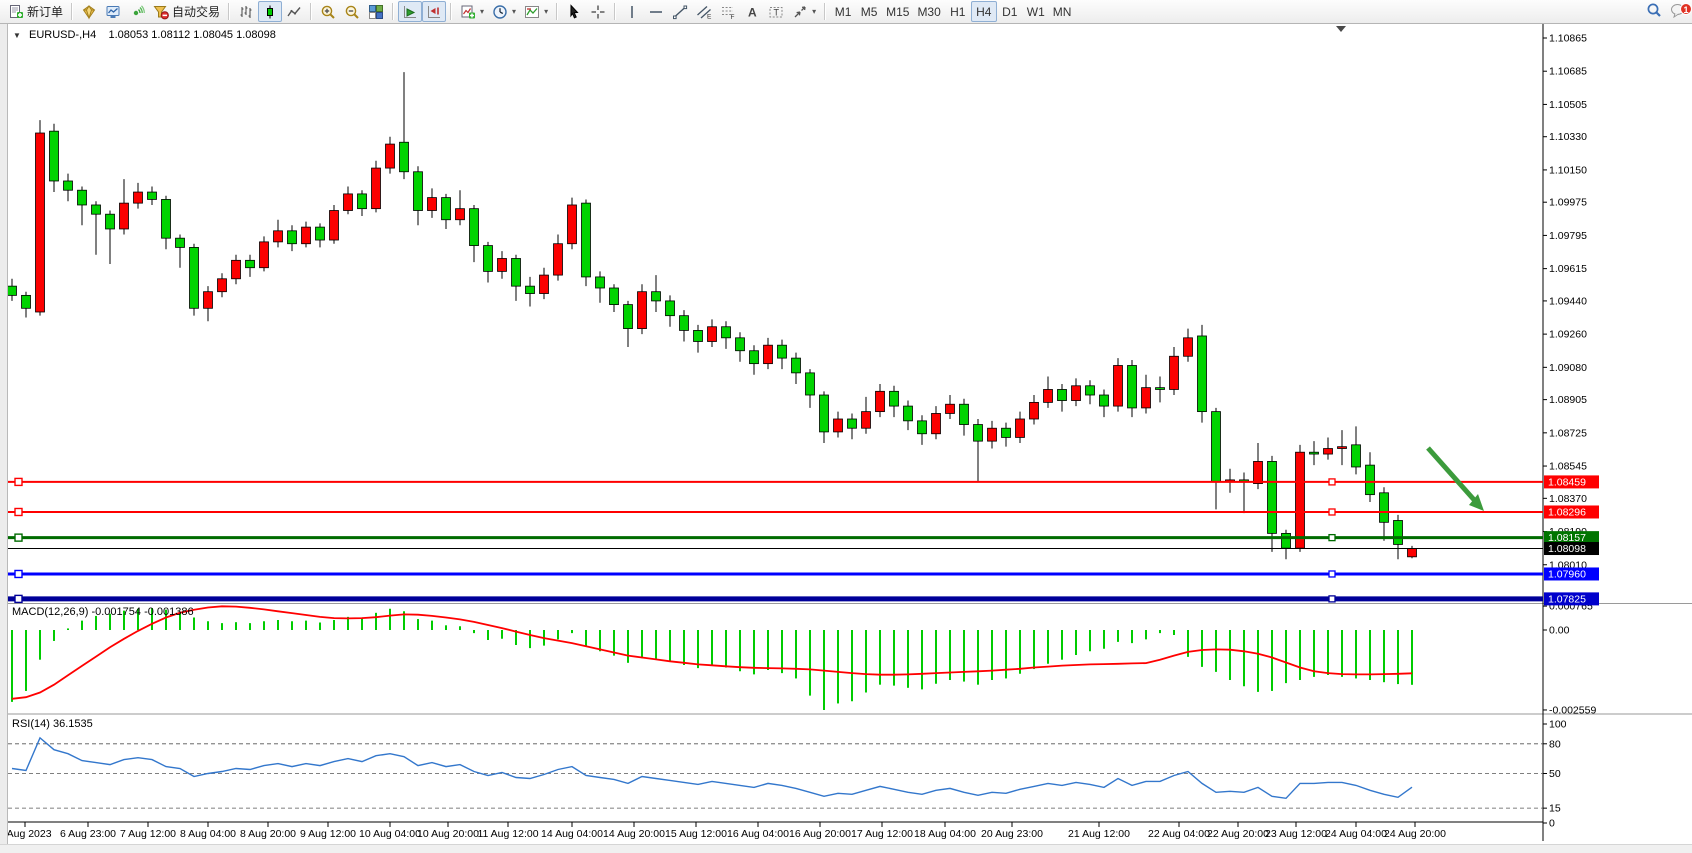 The height and width of the screenshot is (853, 1692). I want to click on text-label-button: T, so click(776, 11).